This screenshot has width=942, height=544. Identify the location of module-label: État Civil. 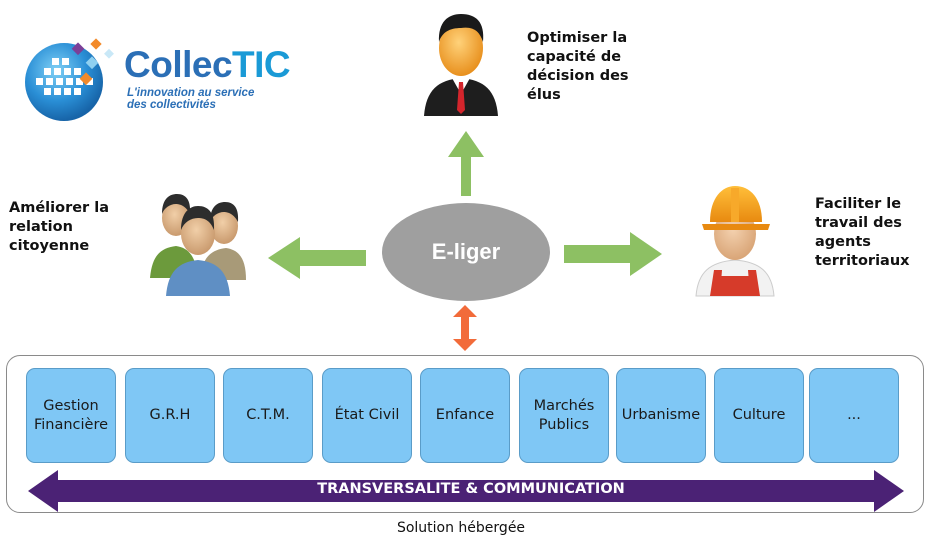
(367, 415).